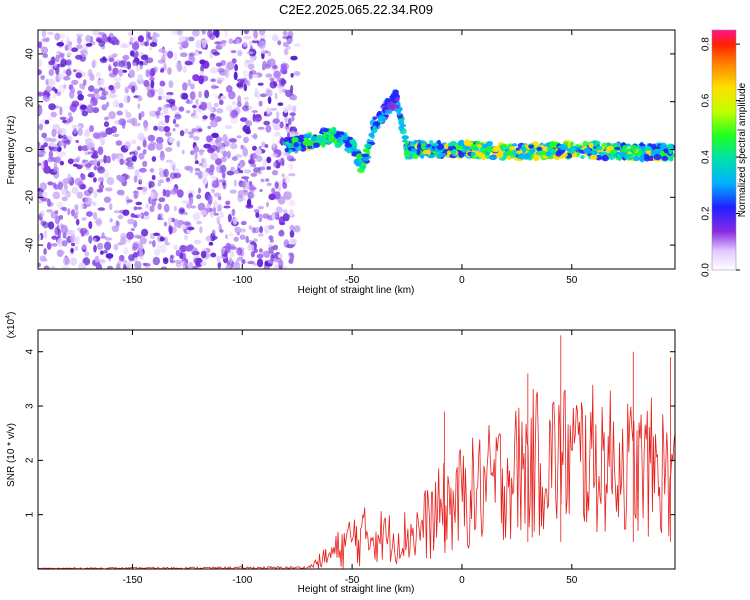 The width and height of the screenshot is (750, 600). I want to click on snr-y-multiplier: (x104), so click(11, 325).